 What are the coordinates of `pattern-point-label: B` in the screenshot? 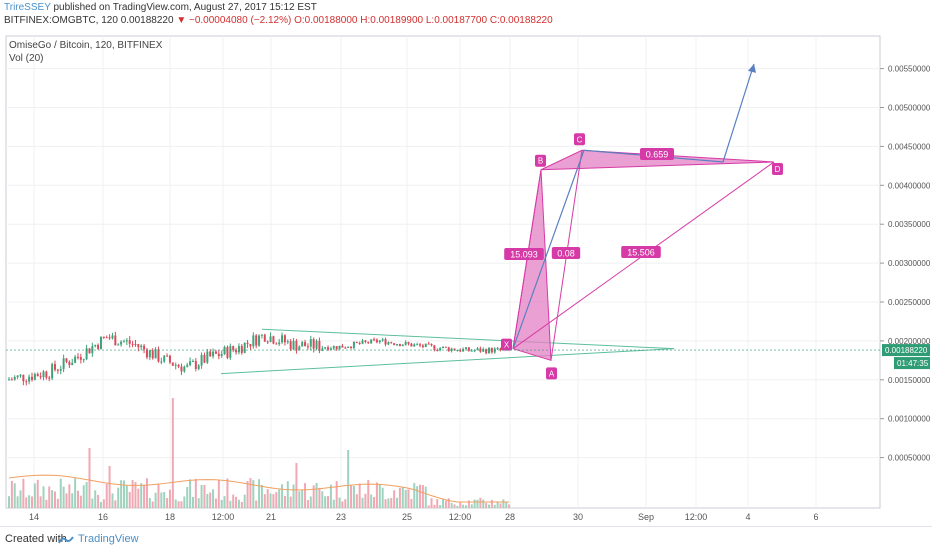 It's located at (540, 161).